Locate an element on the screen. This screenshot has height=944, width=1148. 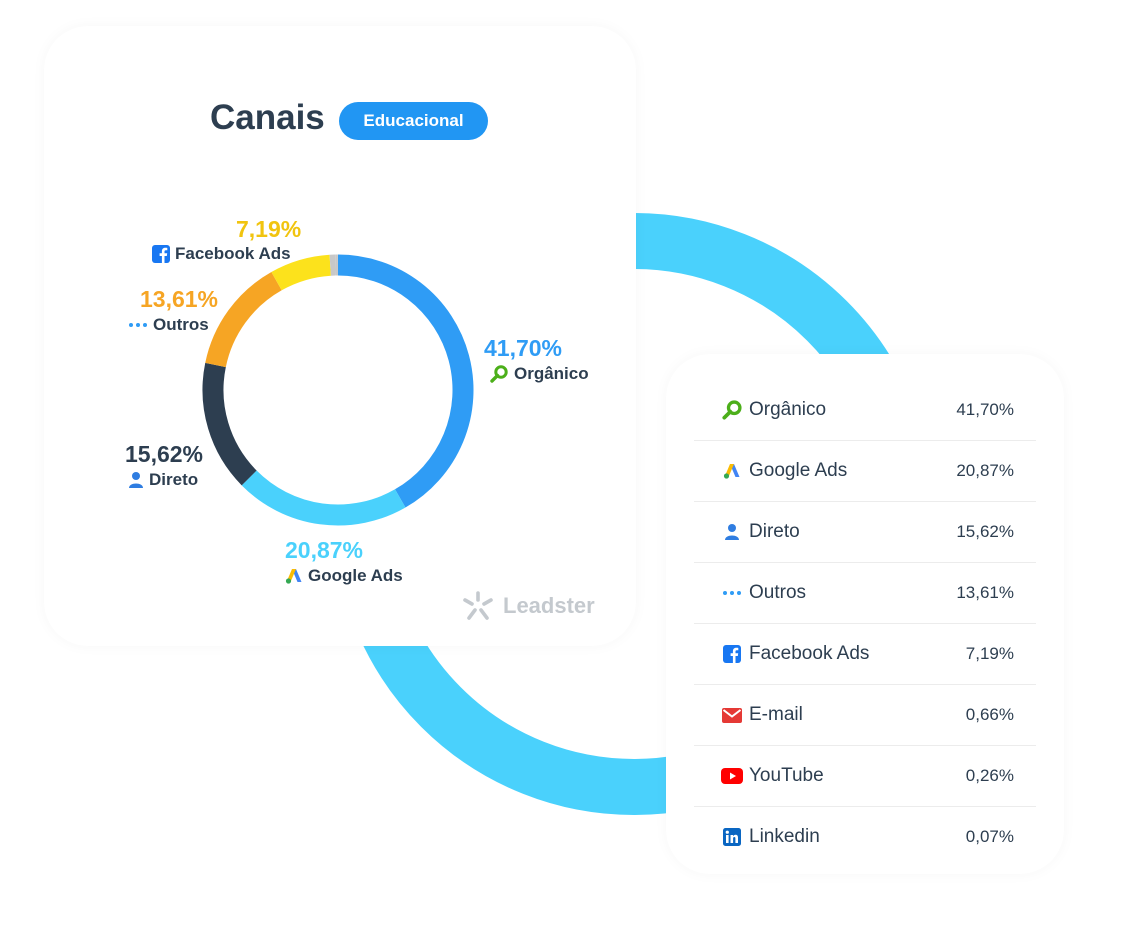
row-value: 0,26% is located at coordinates (989, 775).